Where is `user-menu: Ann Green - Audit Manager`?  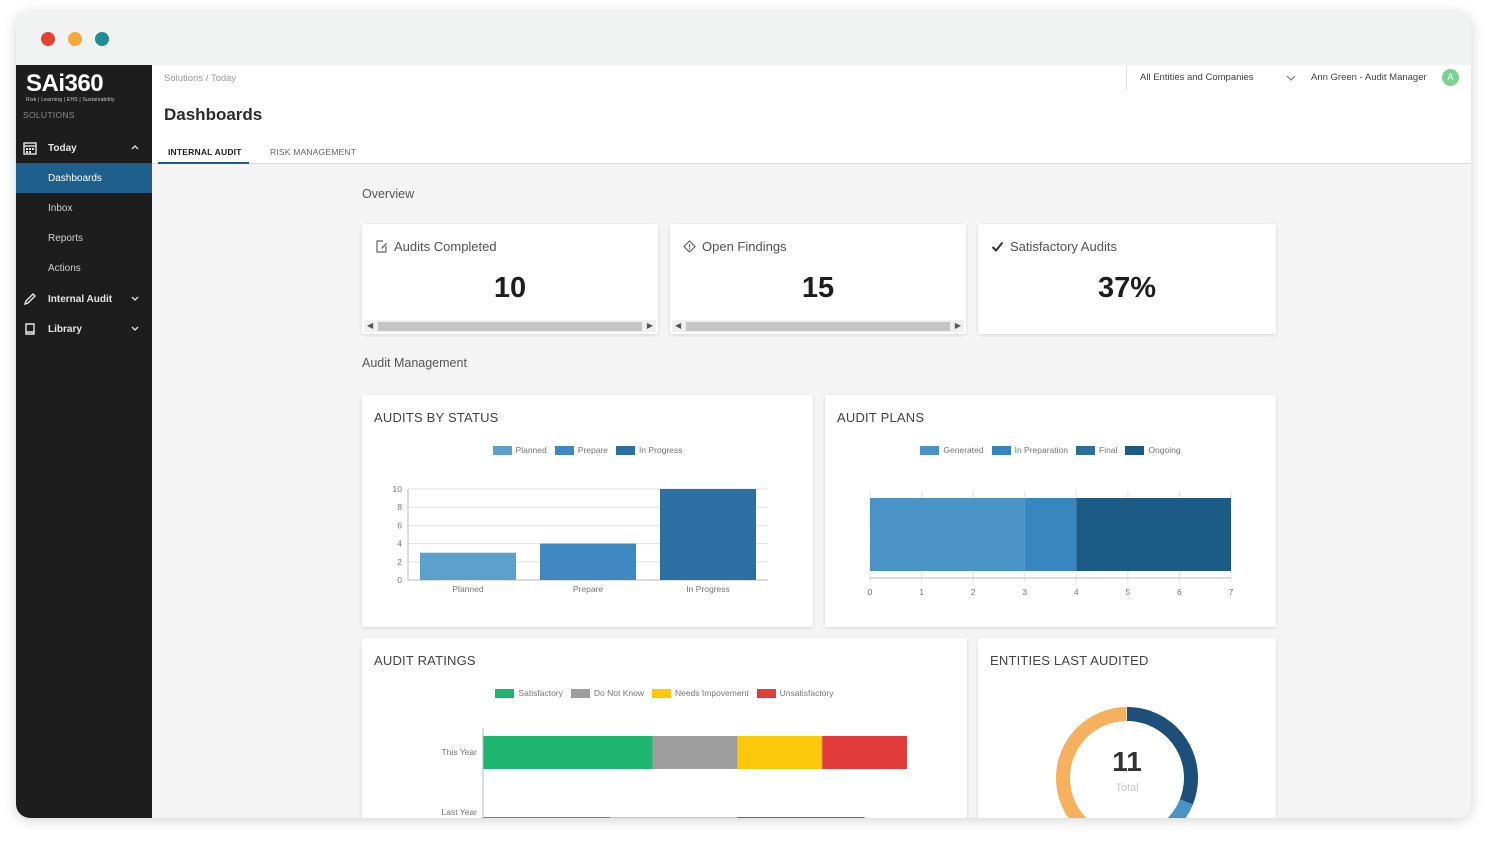 user-menu: Ann Green - Audit Manager is located at coordinates (1369, 77).